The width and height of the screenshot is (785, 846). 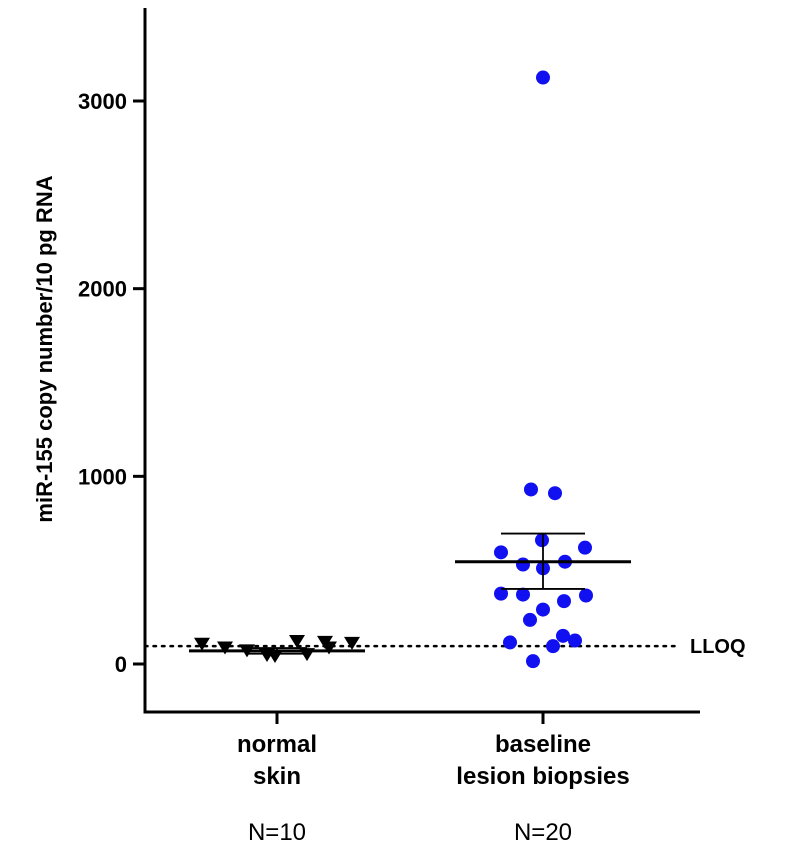 I want to click on y-tick-label: 2000, so click(x=102, y=289).